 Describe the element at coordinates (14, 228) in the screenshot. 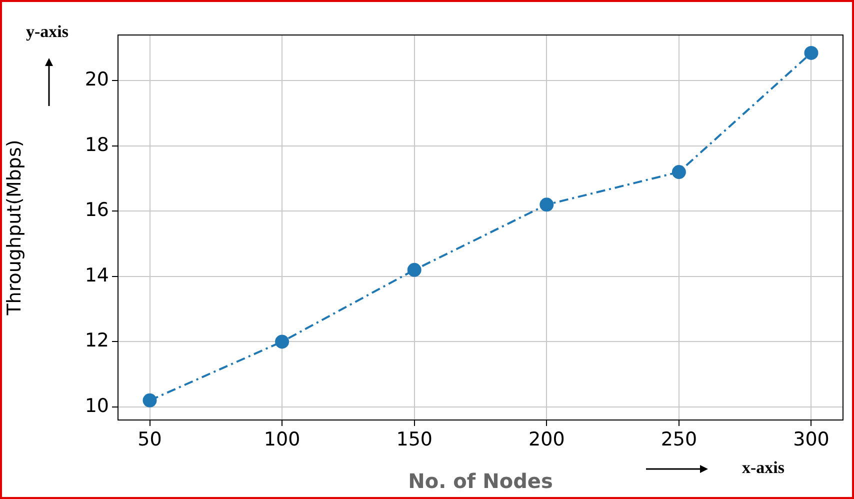

I see `y-axis-title: Throughput(Mbps)` at that location.